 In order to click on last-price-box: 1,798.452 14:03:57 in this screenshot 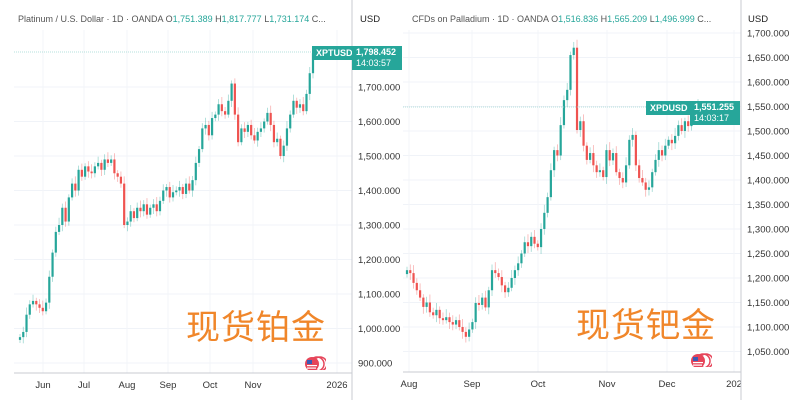, I will do `click(377, 58)`.